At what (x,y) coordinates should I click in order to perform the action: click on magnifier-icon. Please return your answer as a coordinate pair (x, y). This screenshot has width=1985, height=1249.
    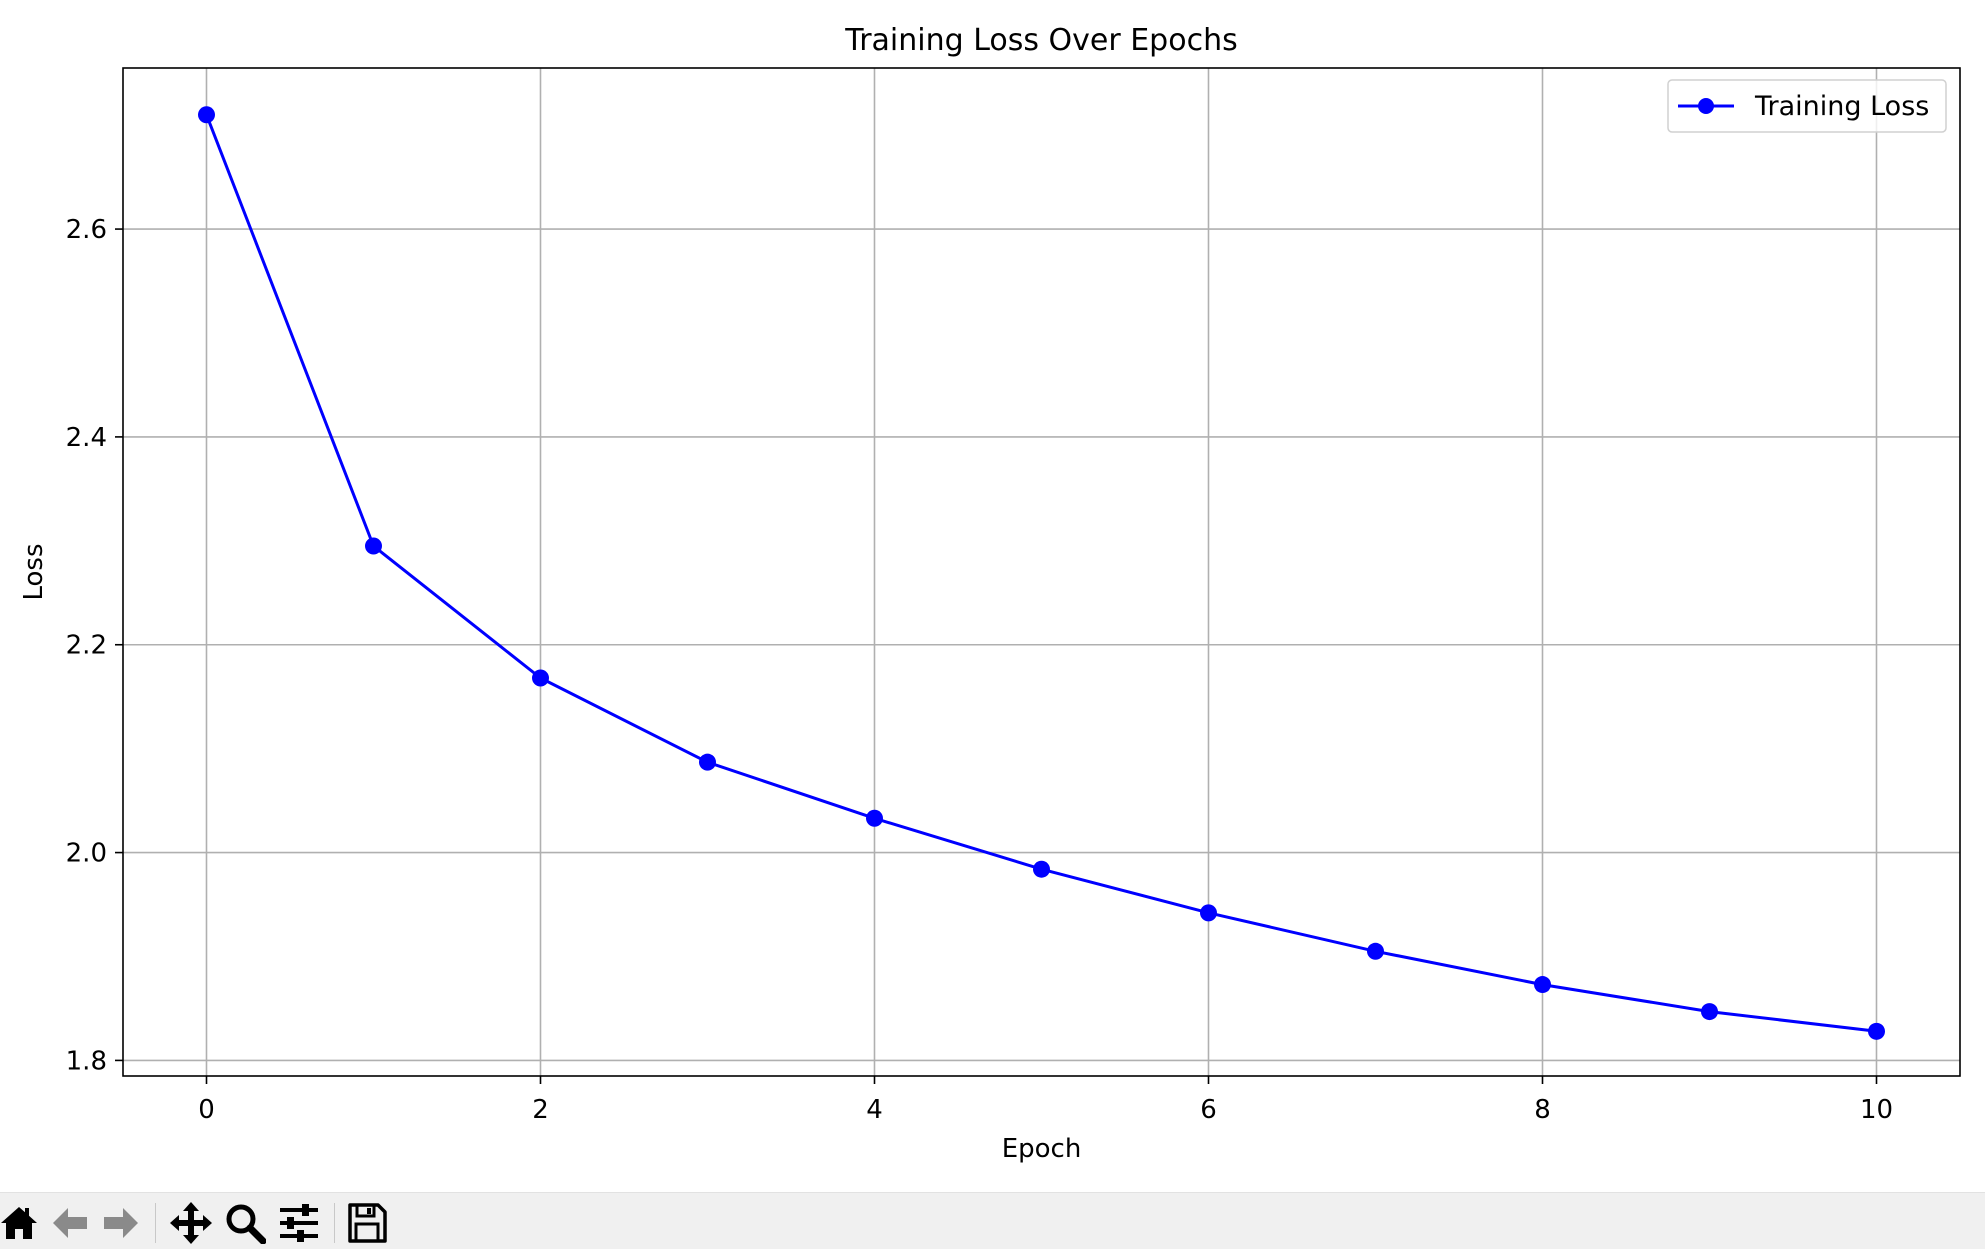
    Looking at the image, I should click on (246, 1224).